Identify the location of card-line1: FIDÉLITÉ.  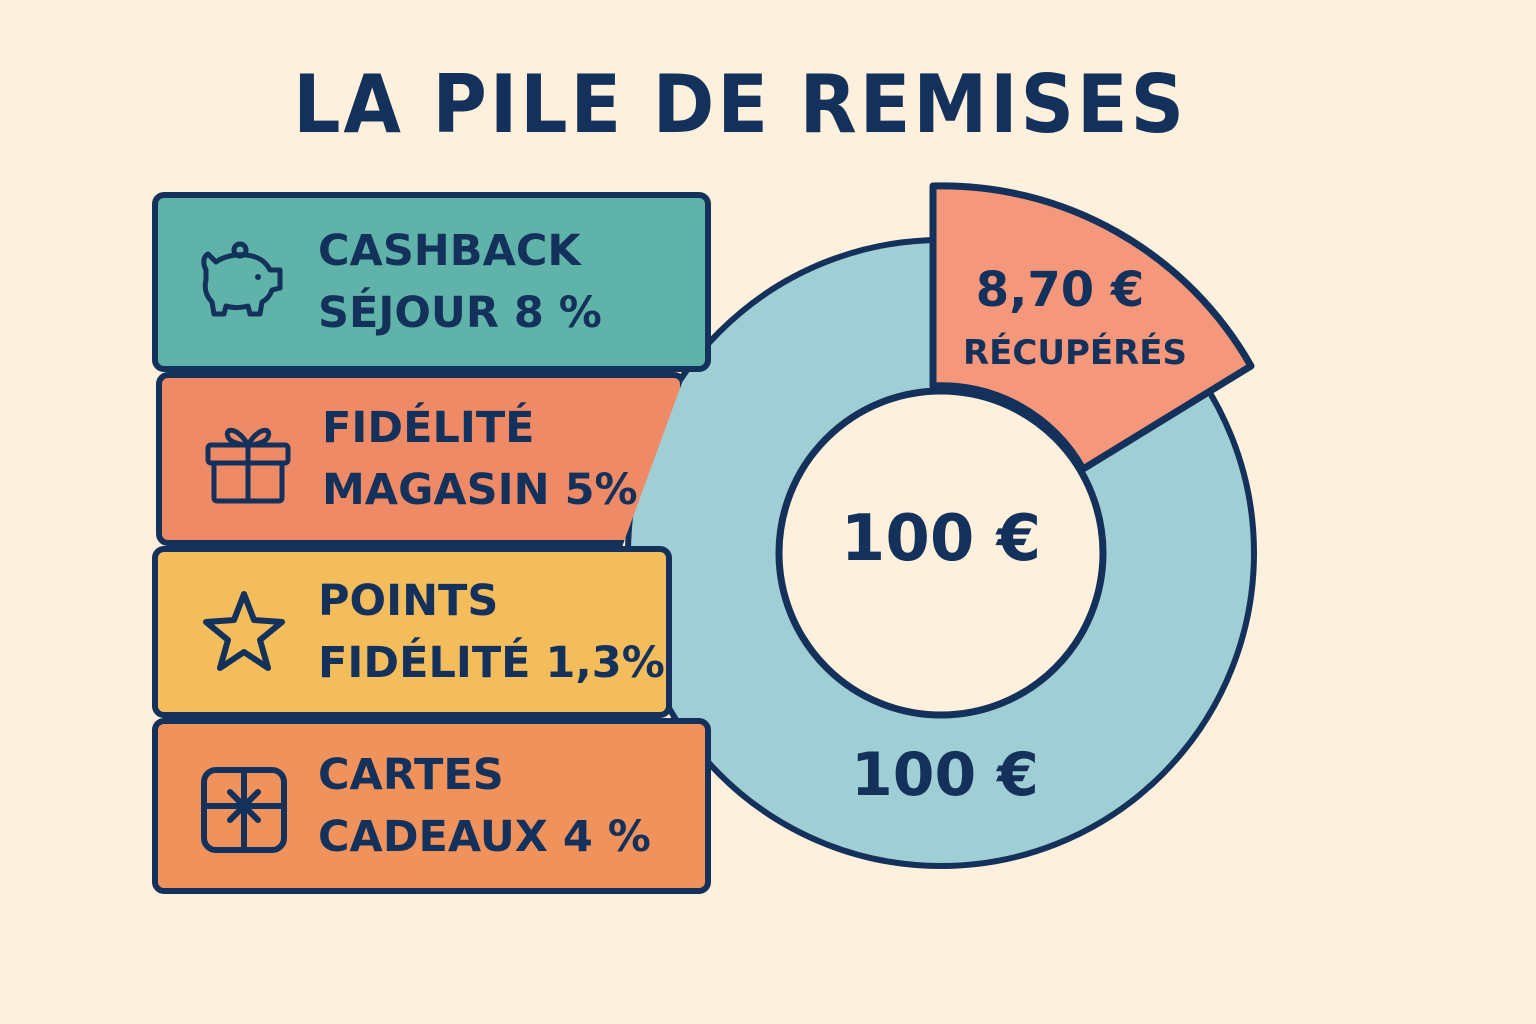
(428, 428).